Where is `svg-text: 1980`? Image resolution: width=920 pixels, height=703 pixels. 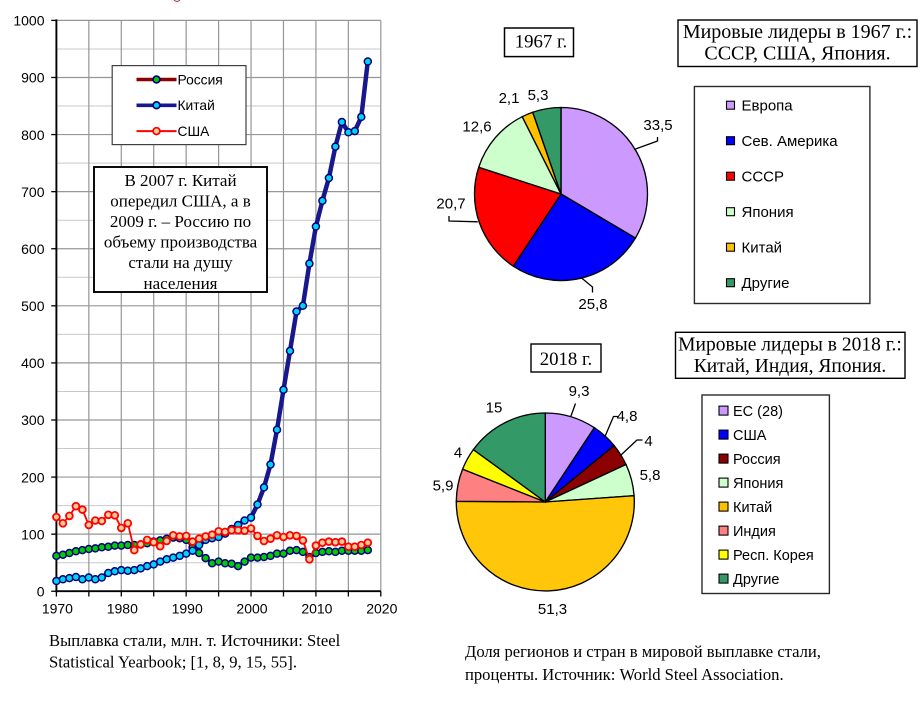 svg-text: 1980 is located at coordinates (122, 609).